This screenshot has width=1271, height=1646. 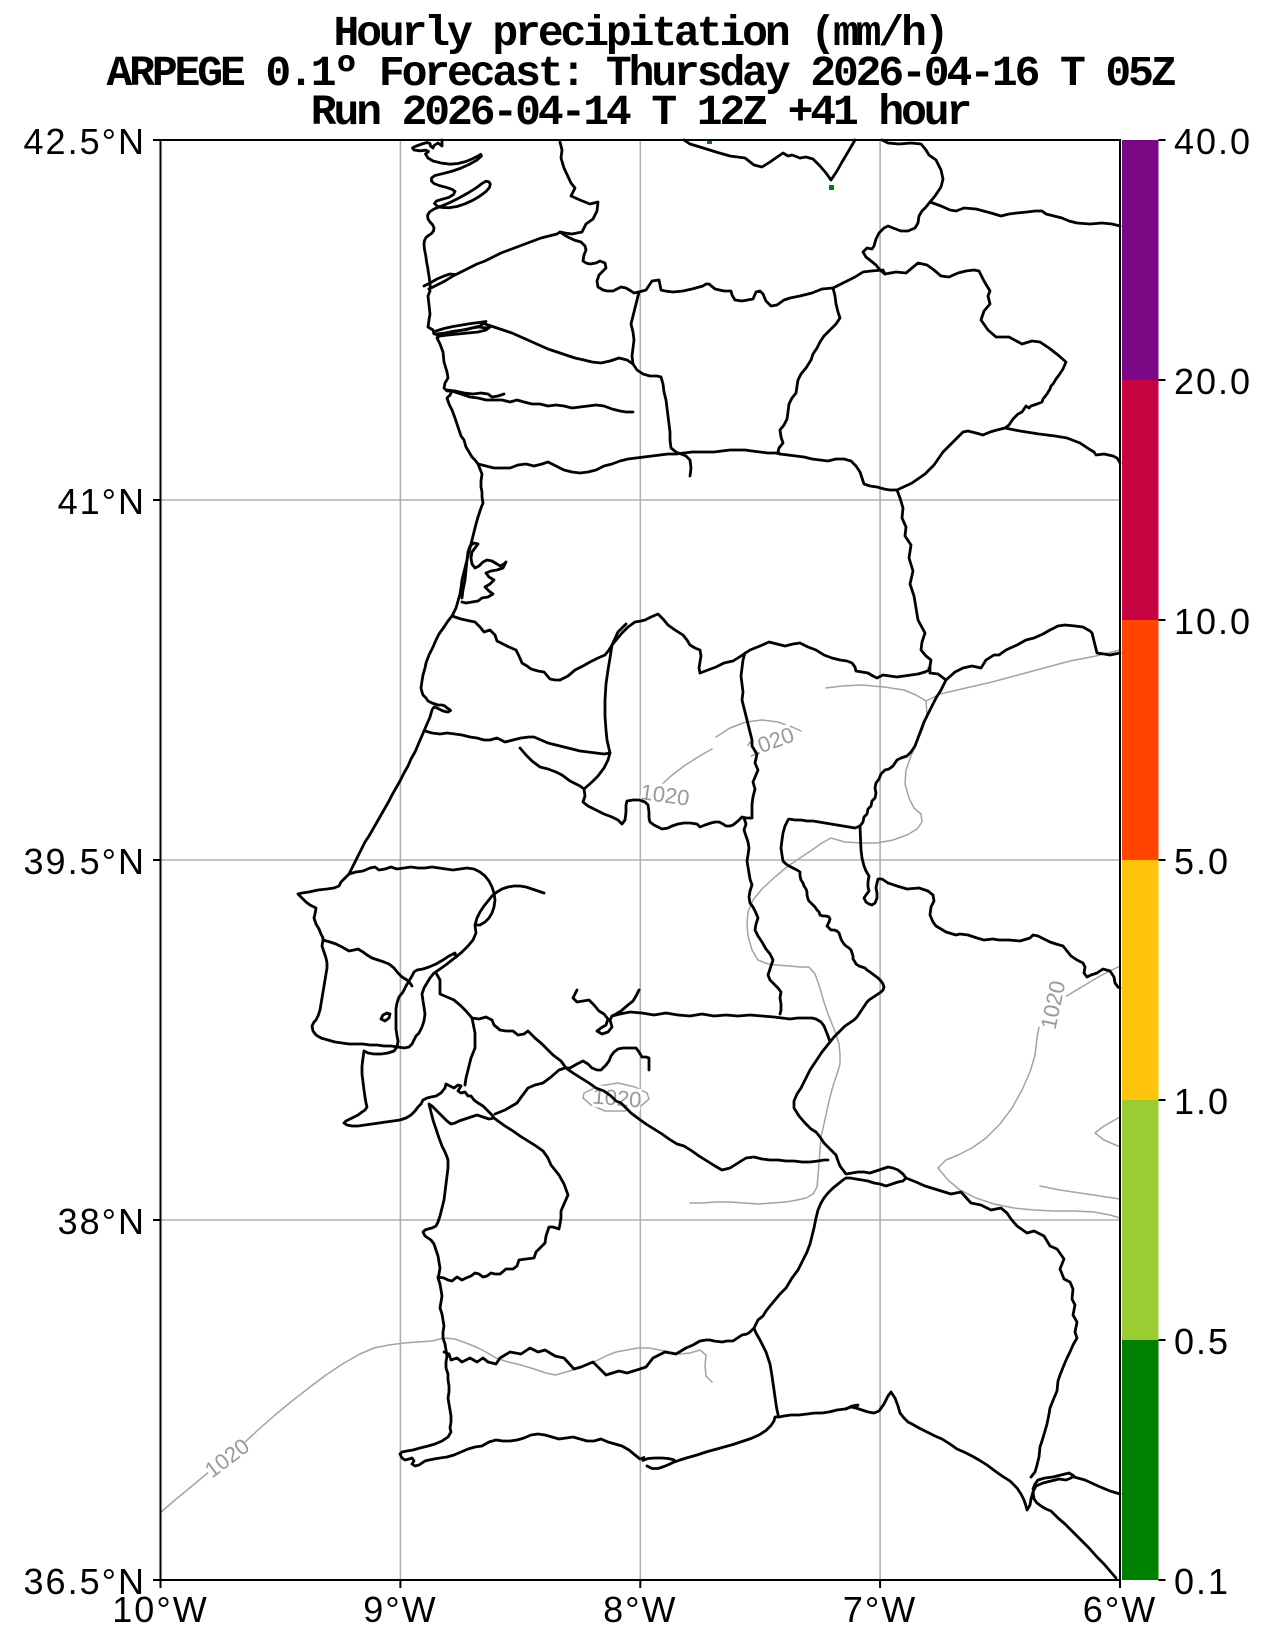 What do you see at coordinates (85, 861) in the screenshot?
I see `svg-text: 39.5°N` at bounding box center [85, 861].